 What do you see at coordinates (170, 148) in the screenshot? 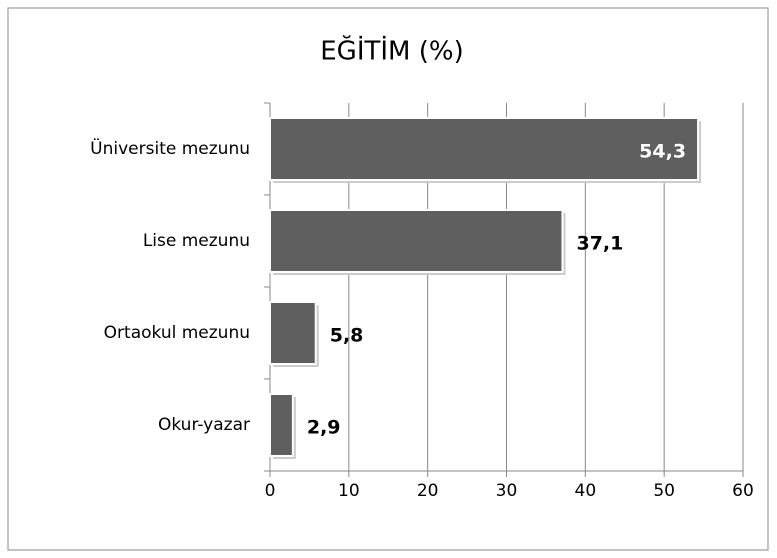
I see `y-tick-label: Üniversite mezunu` at bounding box center [170, 148].